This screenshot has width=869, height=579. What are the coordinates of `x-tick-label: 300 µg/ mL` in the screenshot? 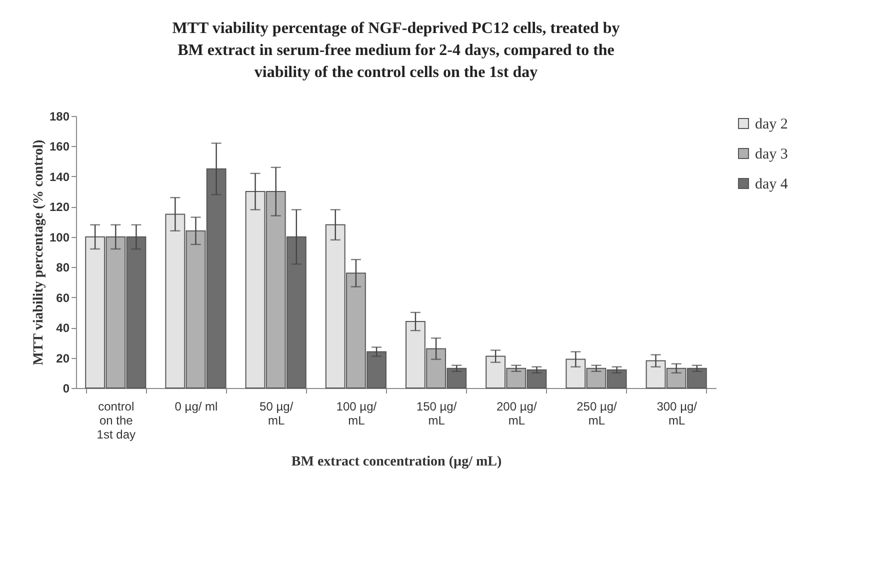 It's located at (677, 414).